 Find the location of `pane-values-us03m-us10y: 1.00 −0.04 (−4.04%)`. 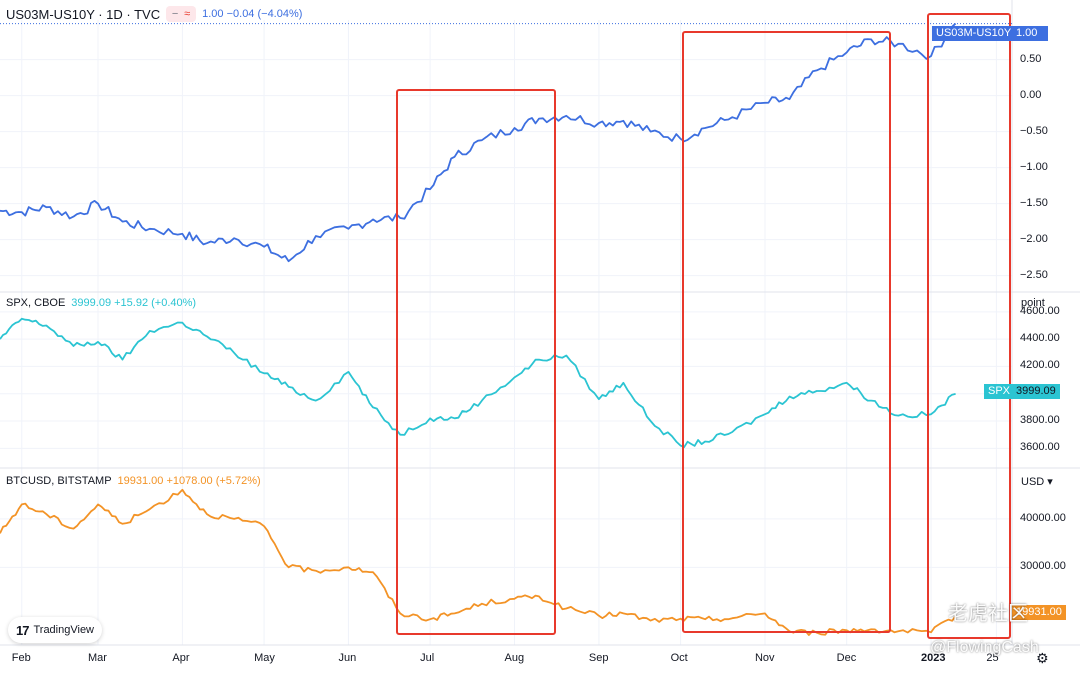

pane-values-us03m-us10y: 1.00 −0.04 (−4.04%) is located at coordinates (252, 14).